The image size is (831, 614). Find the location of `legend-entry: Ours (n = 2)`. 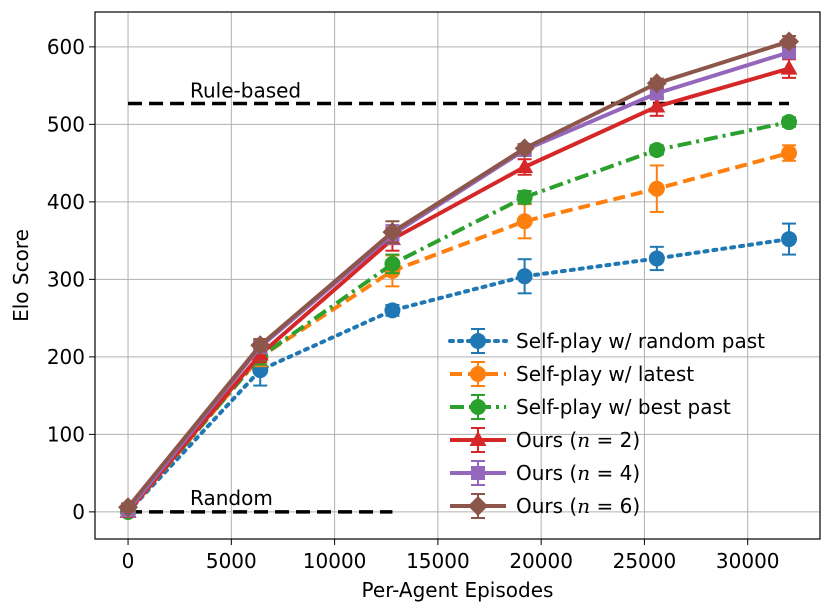

legend-entry: Ours (n = 2) is located at coordinates (545, 440).